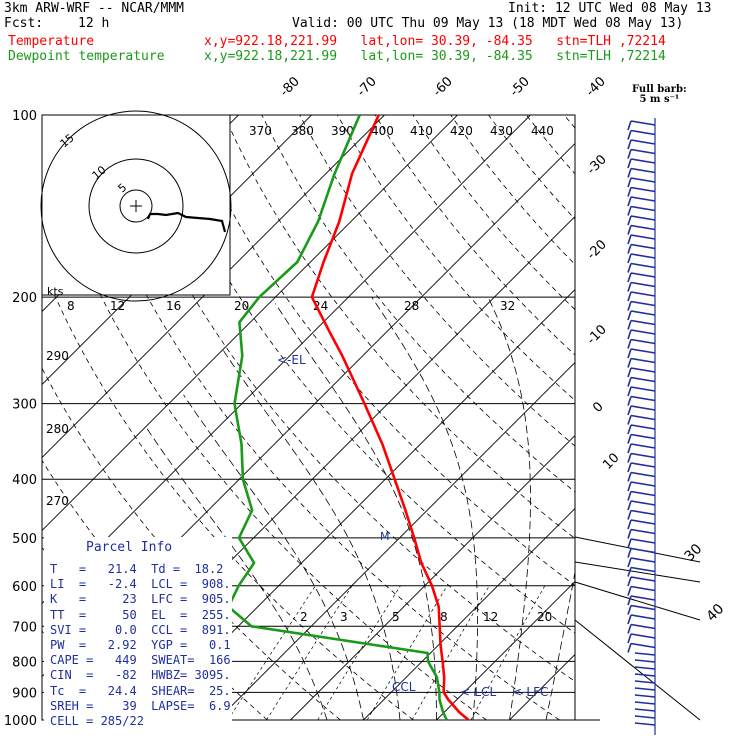 The image size is (740, 740). I want to click on mixing-ratio-line, so click(407, 652).